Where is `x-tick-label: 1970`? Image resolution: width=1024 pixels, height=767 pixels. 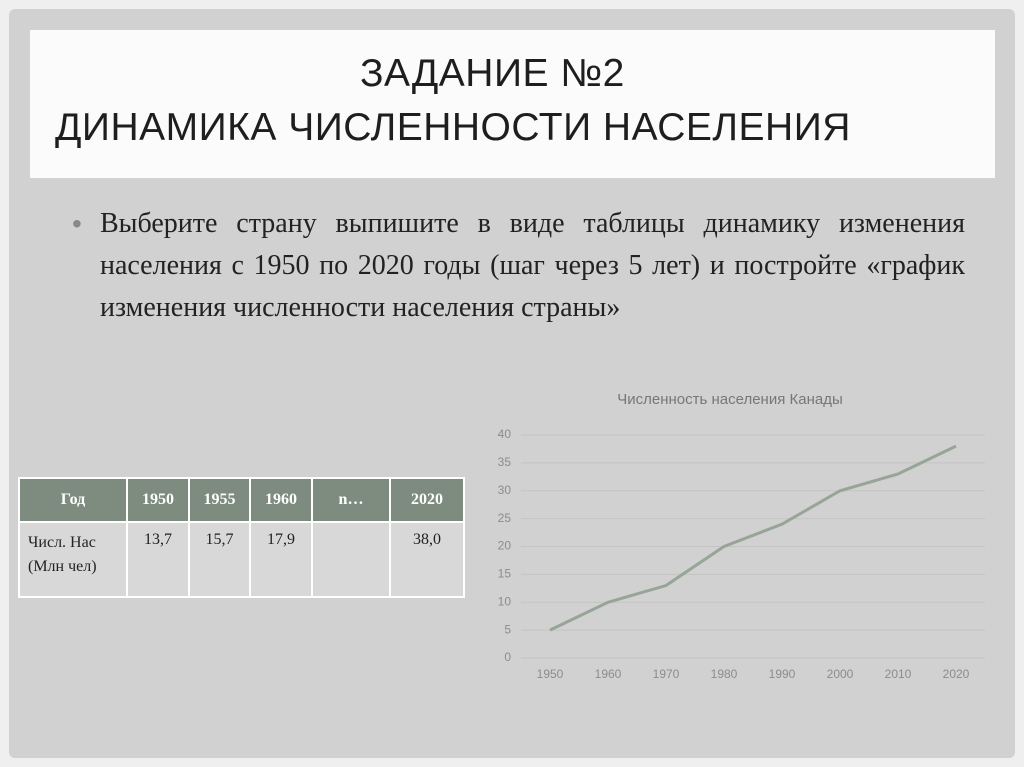
x-tick-label: 1970 is located at coordinates (666, 674).